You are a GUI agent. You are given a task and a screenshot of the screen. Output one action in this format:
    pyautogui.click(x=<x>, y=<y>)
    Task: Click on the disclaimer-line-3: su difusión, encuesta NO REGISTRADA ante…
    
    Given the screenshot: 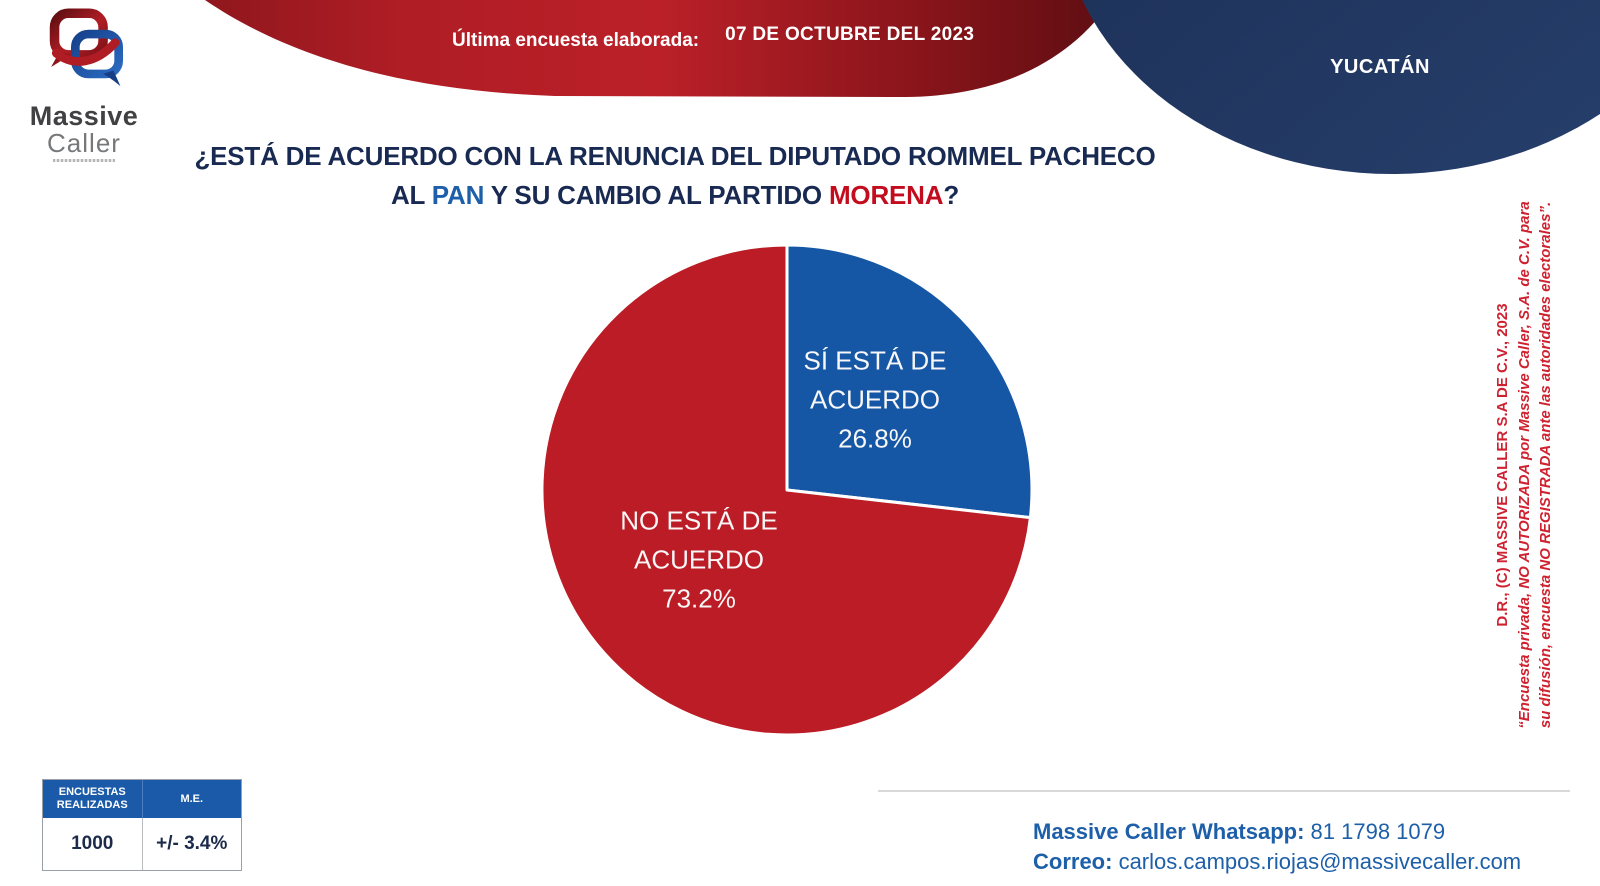 What is the action you would take?
    pyautogui.click(x=1545, y=465)
    